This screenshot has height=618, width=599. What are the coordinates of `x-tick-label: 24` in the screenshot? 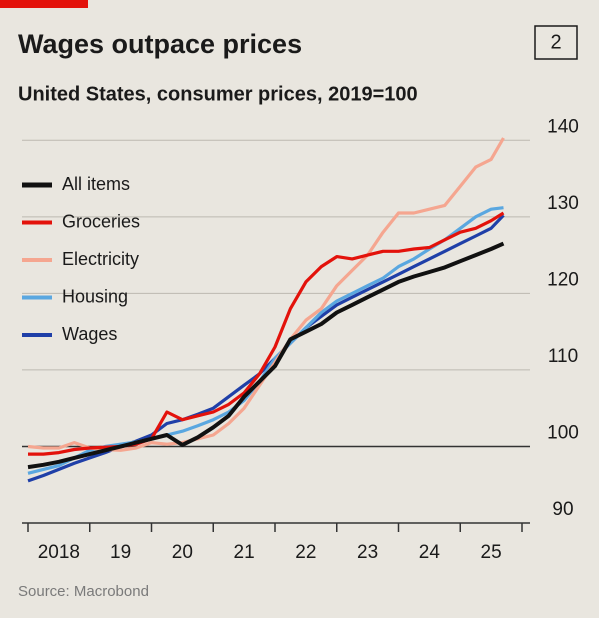 It's located at (430, 552).